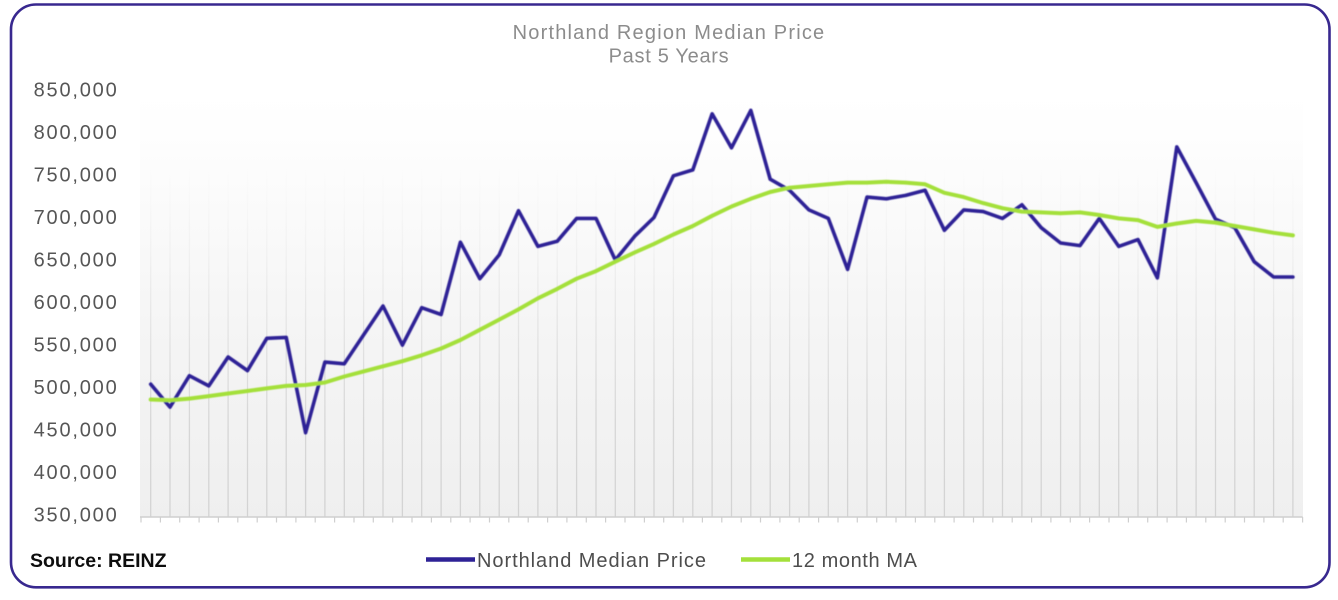  What do you see at coordinates (669, 33) in the screenshot?
I see `svg-text: Northland Region Median Price` at bounding box center [669, 33].